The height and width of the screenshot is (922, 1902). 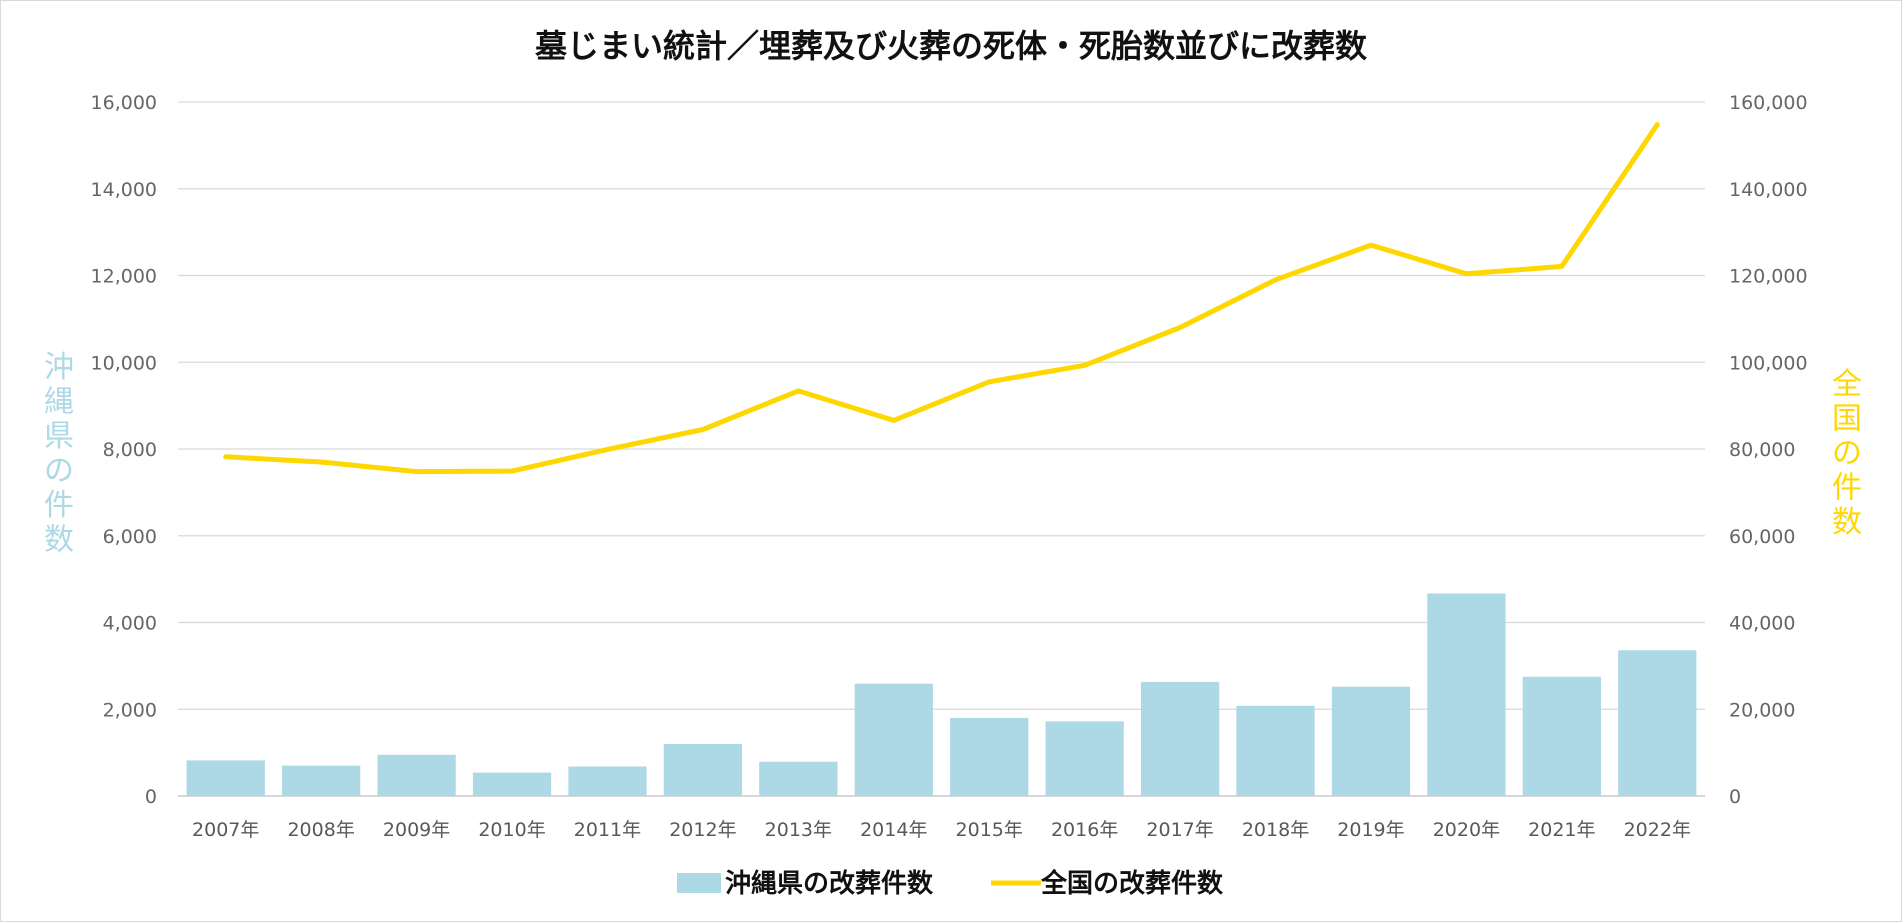 I want to click on x-tick-label: 2007年, so click(x=225, y=830).